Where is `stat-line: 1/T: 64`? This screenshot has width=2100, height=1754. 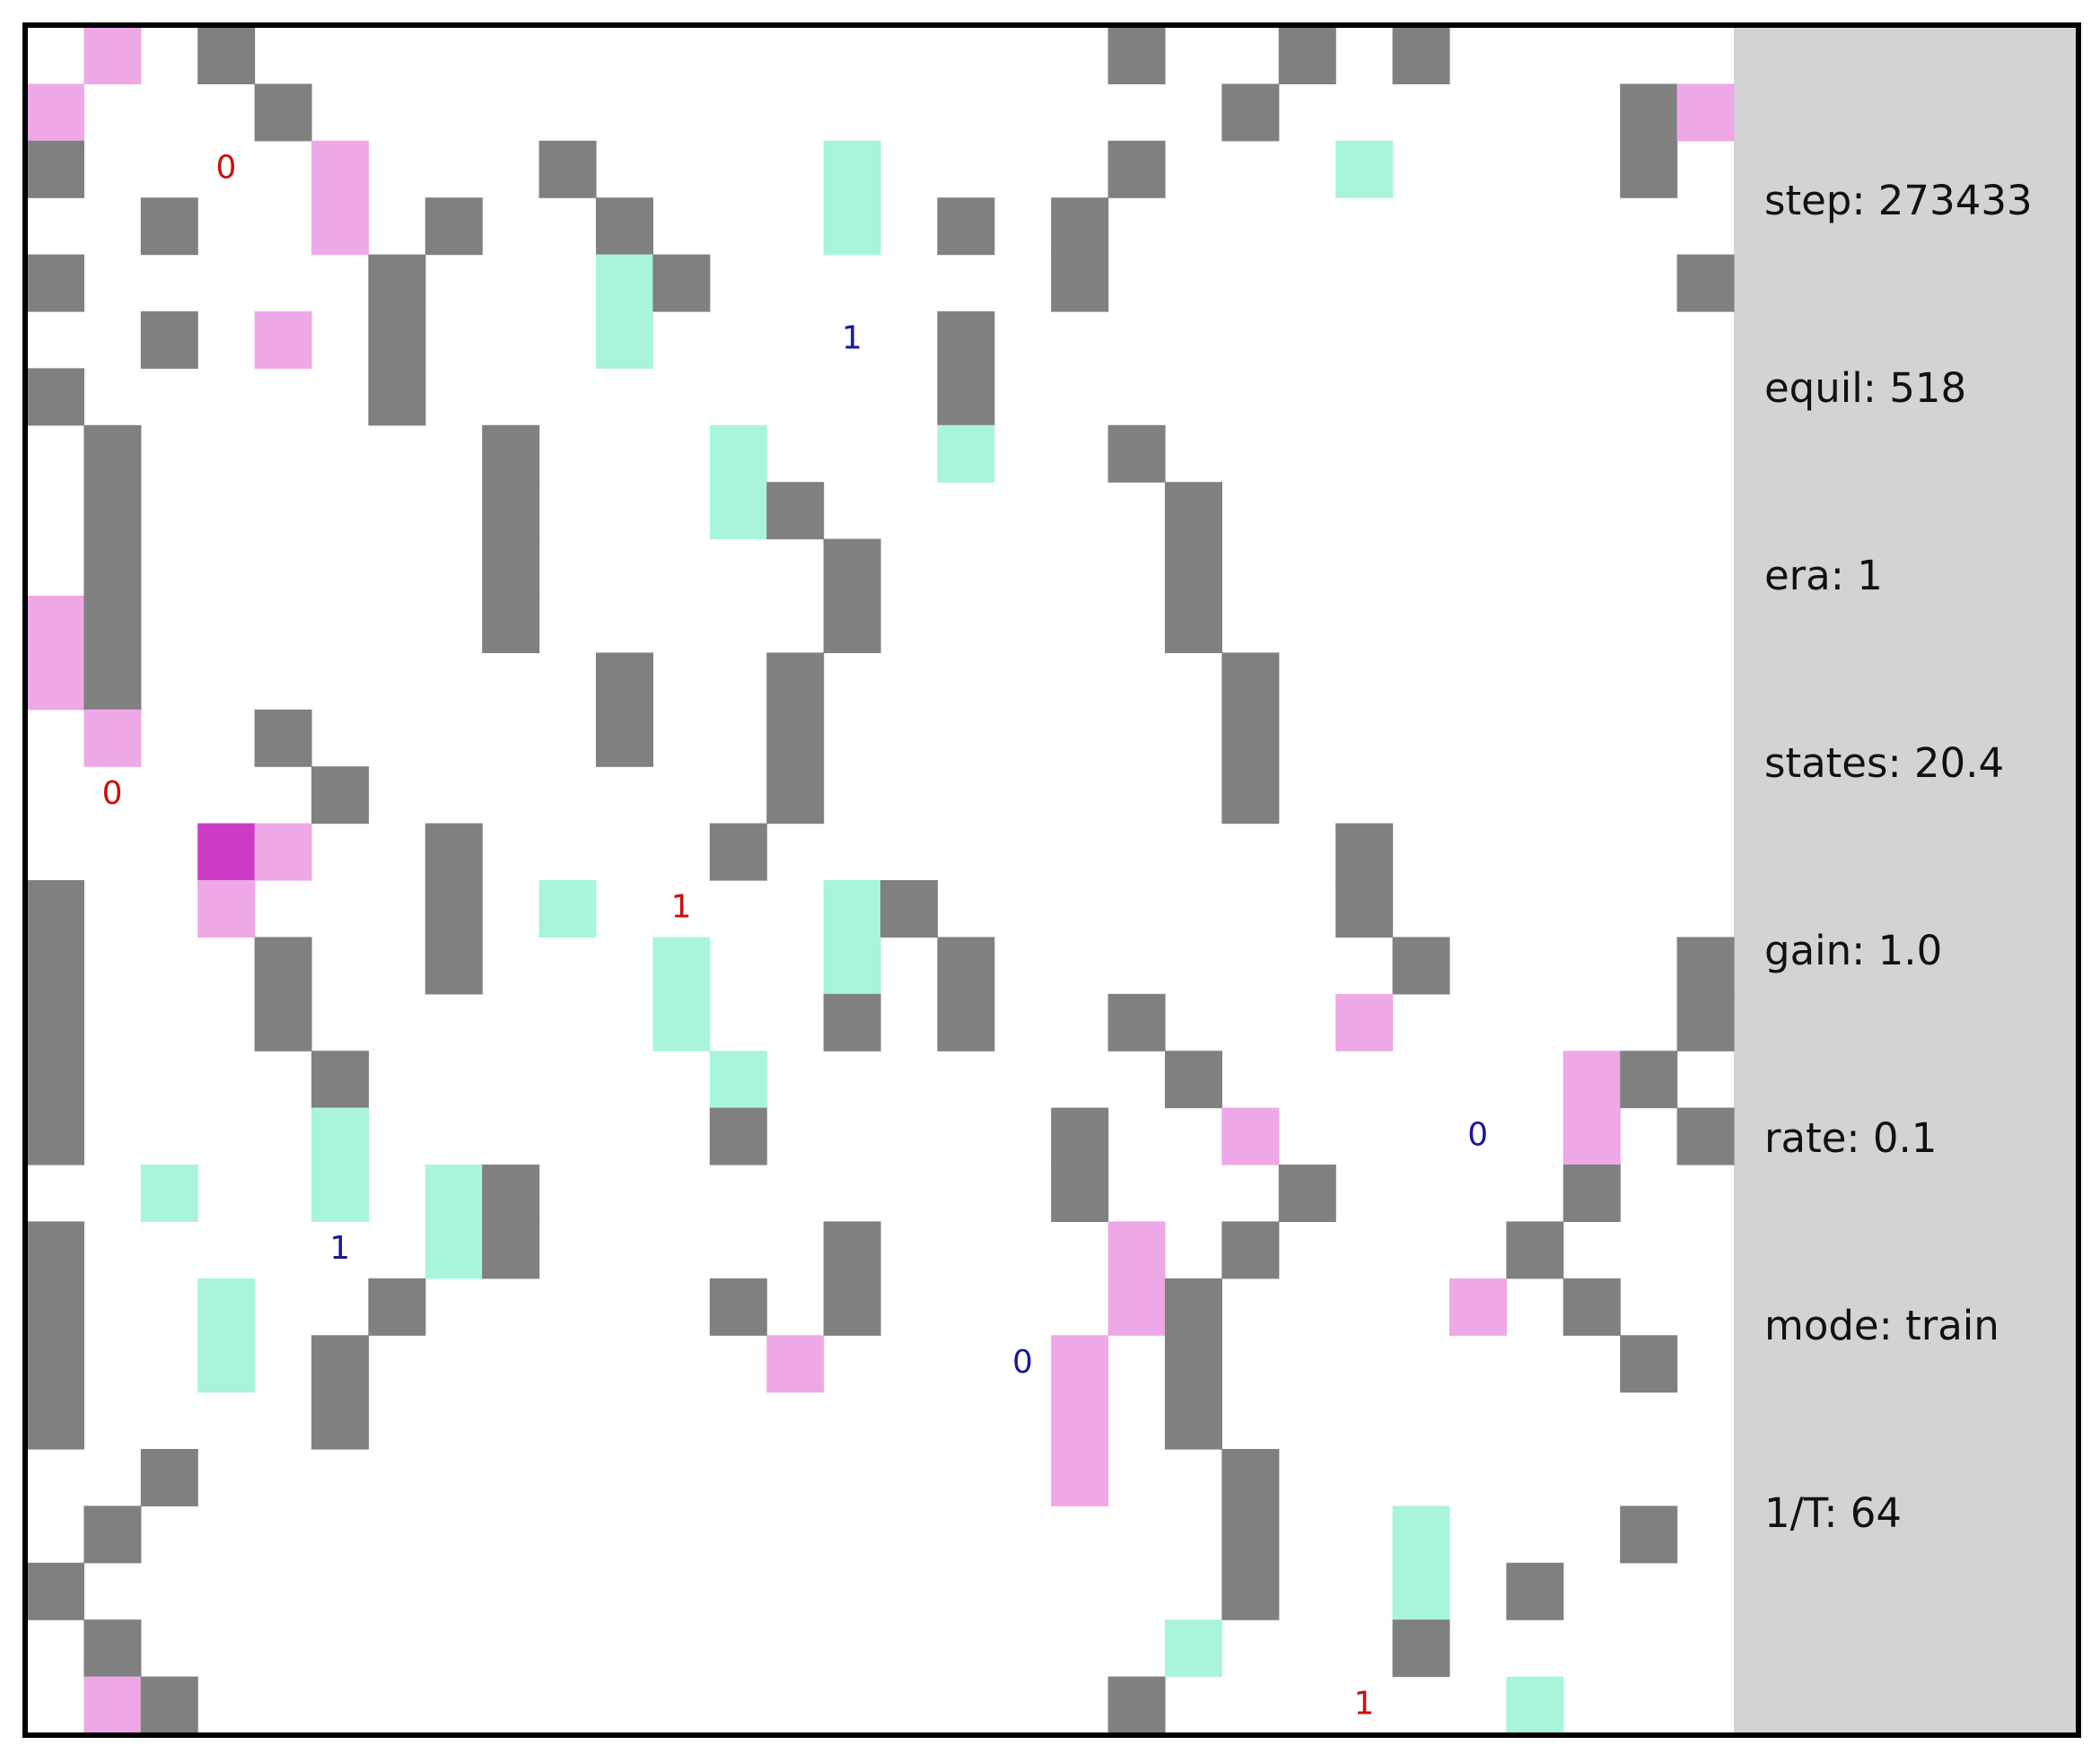
stat-line: 1/T: 64 is located at coordinates (1833, 1513).